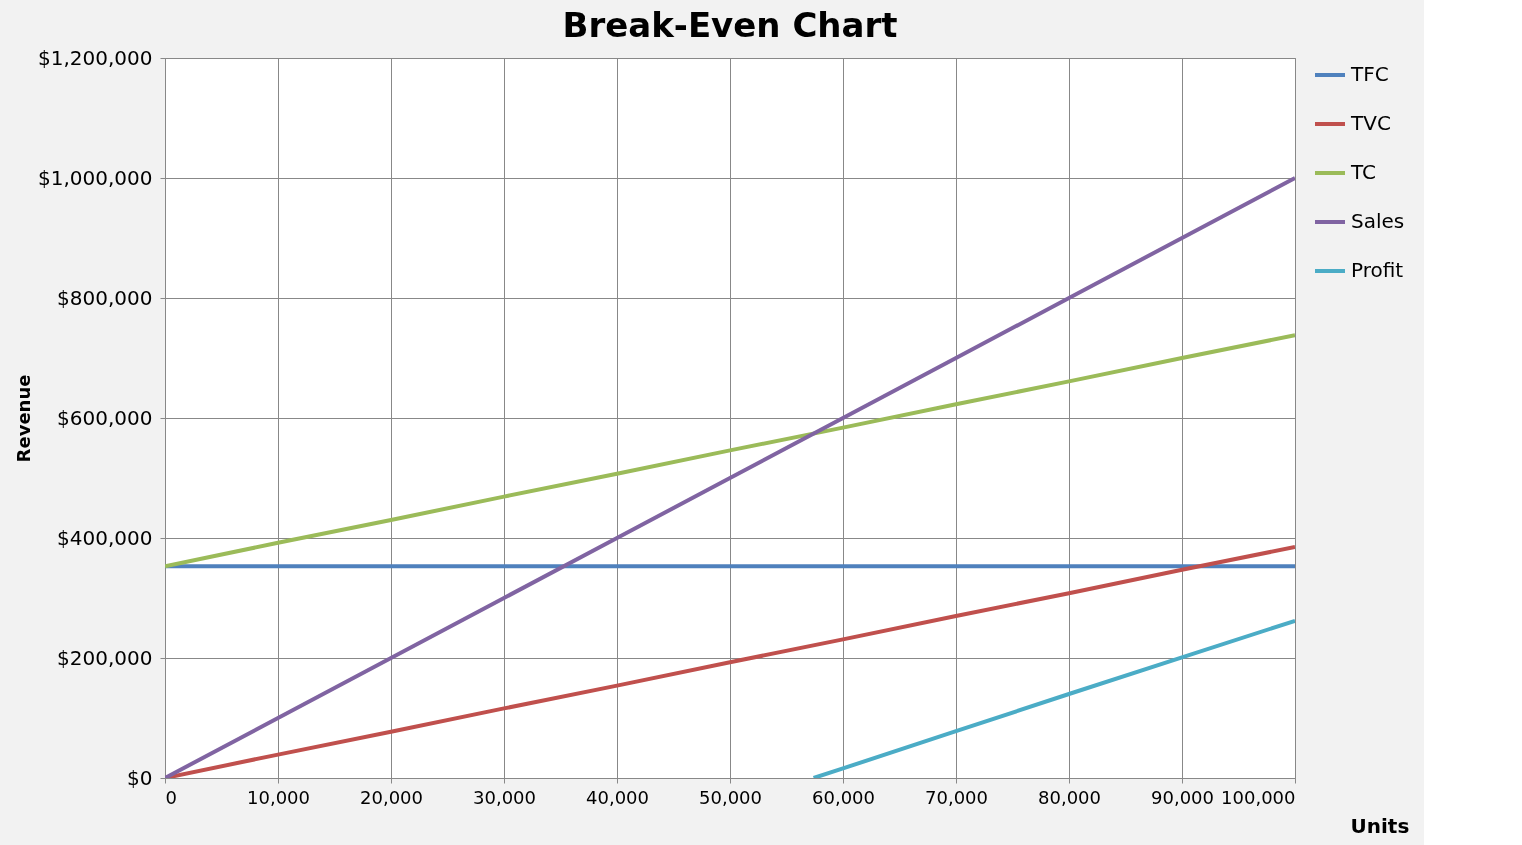 This screenshot has height=845, width=1522. What do you see at coordinates (956, 797) in the screenshot?
I see `x-tick-label: 70,000` at bounding box center [956, 797].